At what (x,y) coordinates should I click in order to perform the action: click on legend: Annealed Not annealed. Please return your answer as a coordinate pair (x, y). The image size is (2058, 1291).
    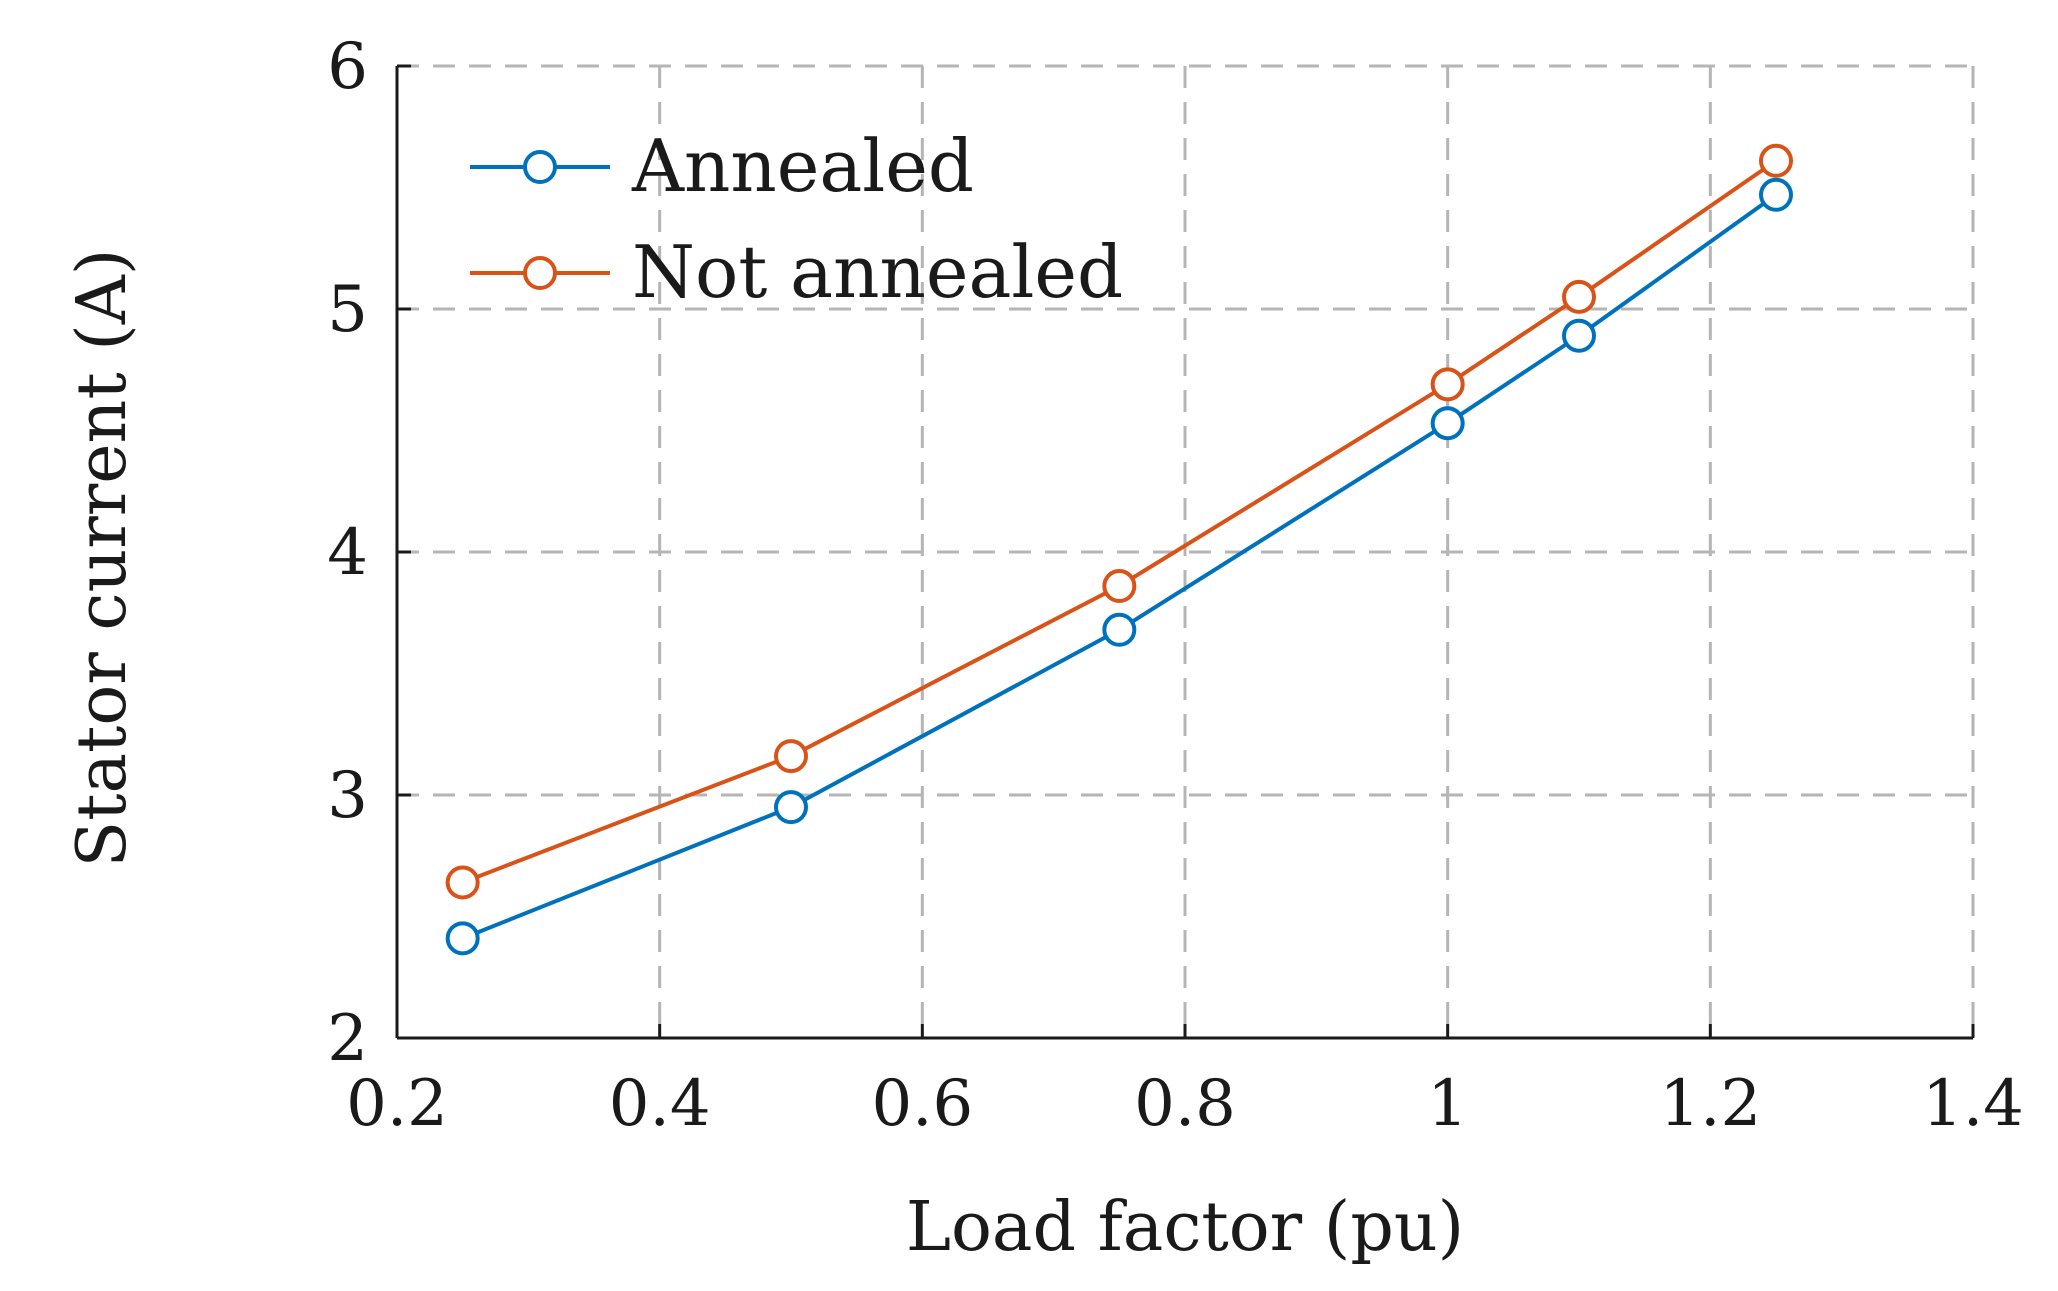
    Looking at the image, I should click on (796, 219).